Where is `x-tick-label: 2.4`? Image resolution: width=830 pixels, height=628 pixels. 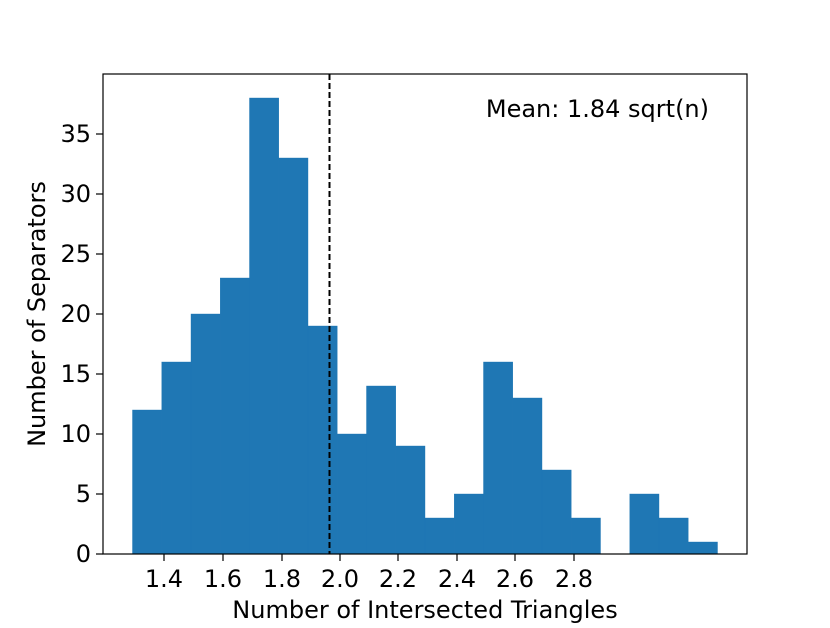 x-tick-label: 2.4 is located at coordinates (457, 579).